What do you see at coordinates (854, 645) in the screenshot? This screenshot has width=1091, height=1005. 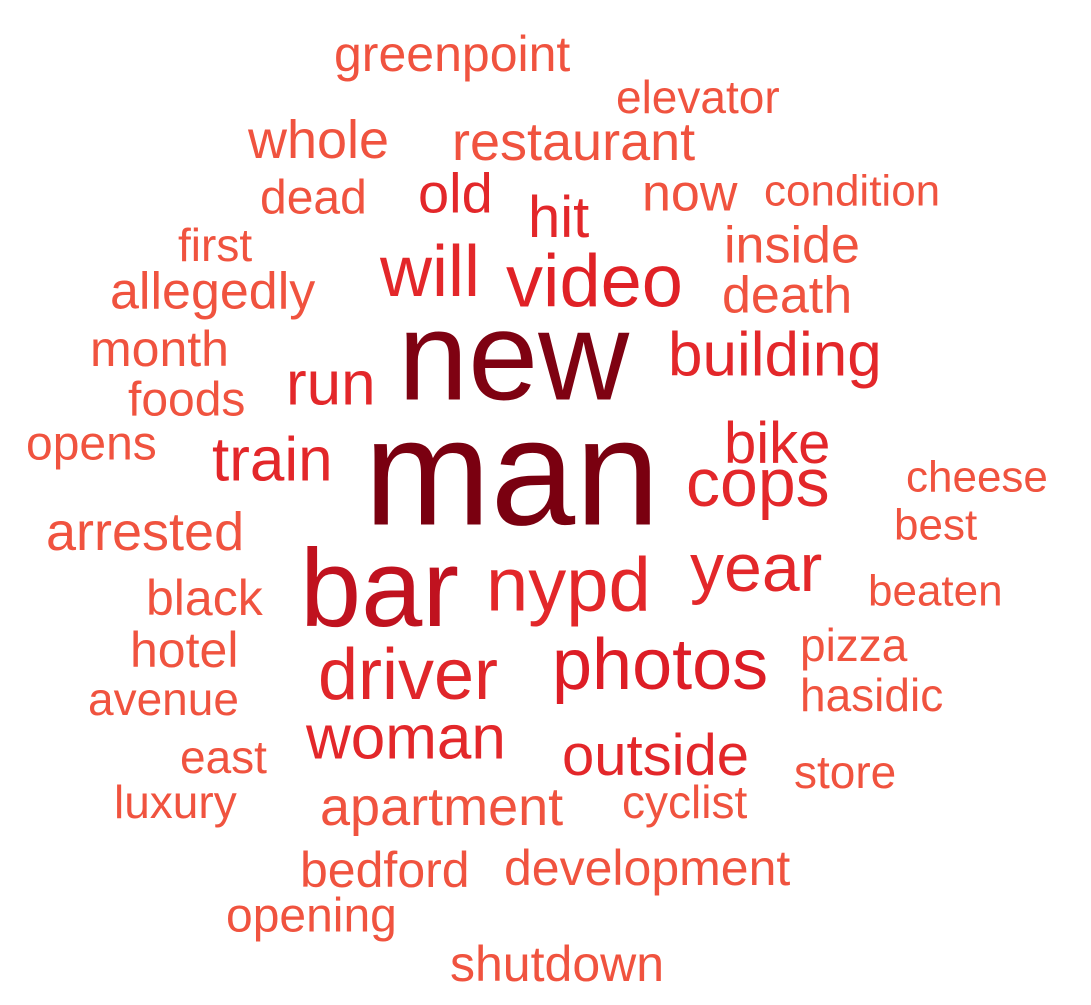 I see `word-pizza: pizza` at bounding box center [854, 645].